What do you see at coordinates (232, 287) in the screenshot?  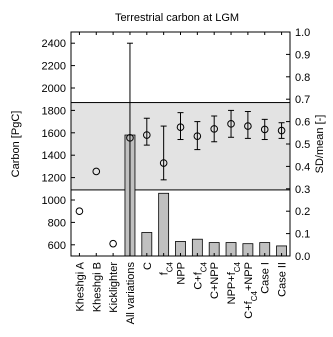 I see `category-label-part: NPP+f` at bounding box center [232, 287].